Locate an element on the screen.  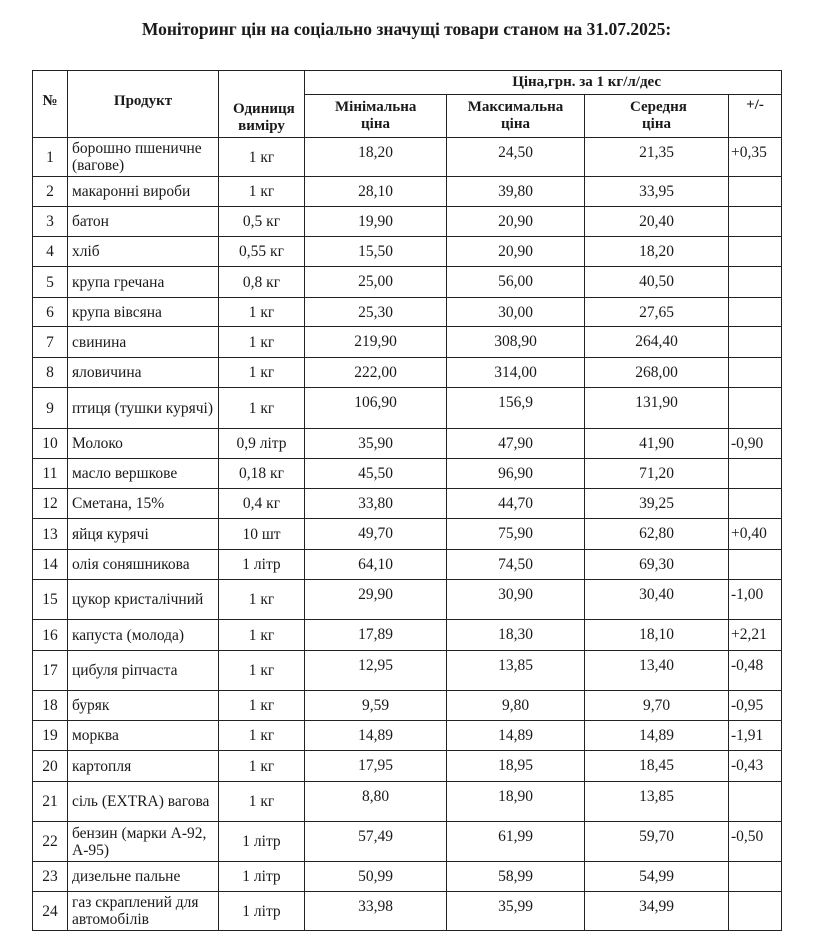
product-name: цукор кристалічний is located at coordinates (143, 599).